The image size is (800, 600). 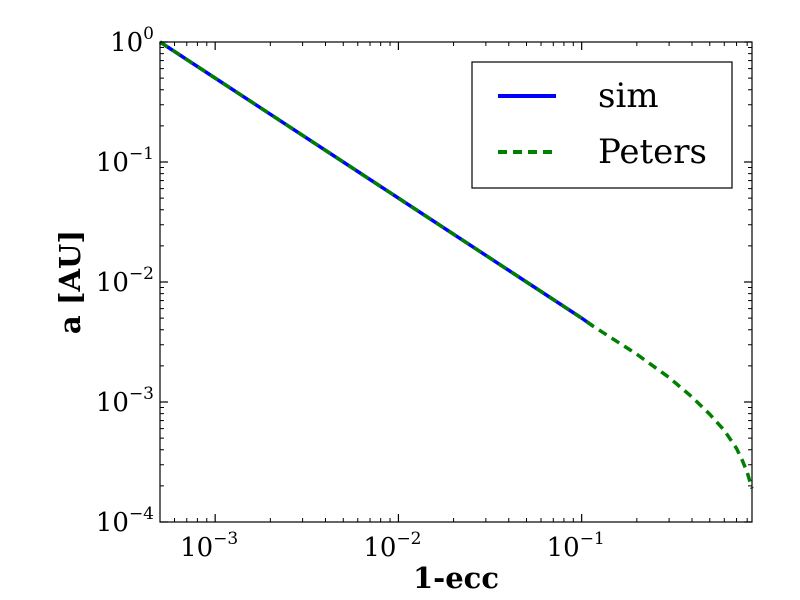 What do you see at coordinates (652, 152) in the screenshot?
I see `legend-label-peters: Peters` at bounding box center [652, 152].